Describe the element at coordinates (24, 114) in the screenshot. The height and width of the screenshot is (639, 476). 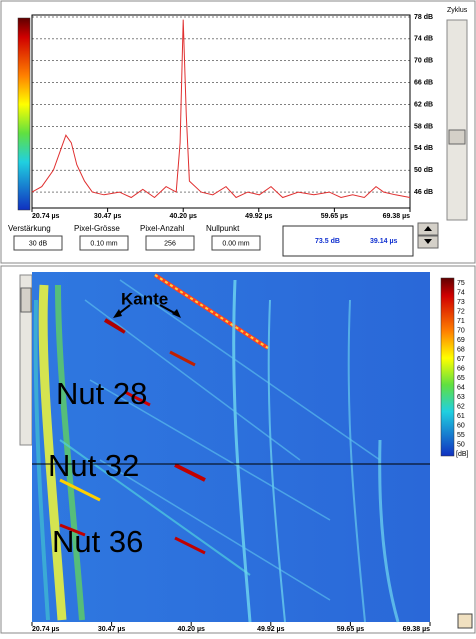
I see `a-scan-color-scale` at that location.